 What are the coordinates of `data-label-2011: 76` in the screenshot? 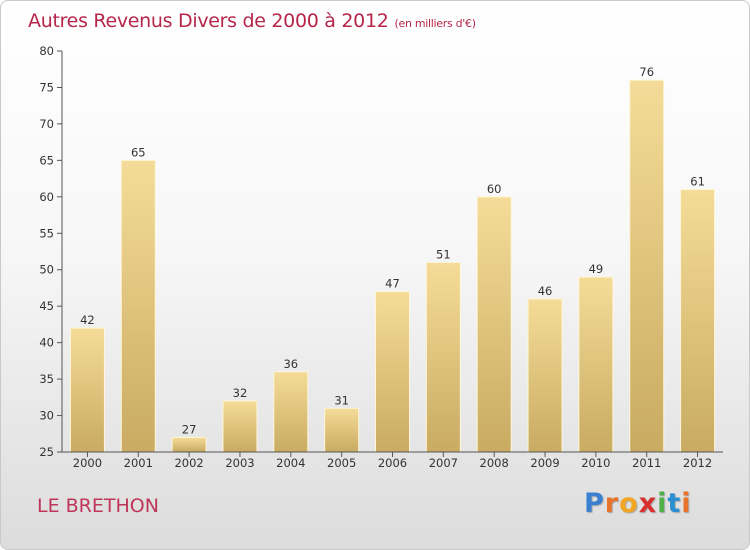 It's located at (646, 72).